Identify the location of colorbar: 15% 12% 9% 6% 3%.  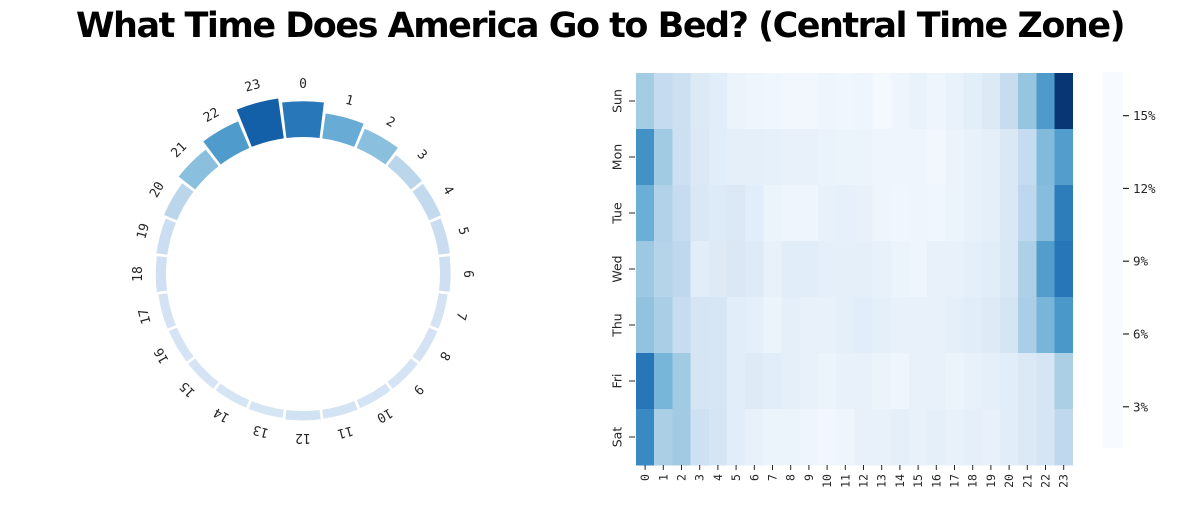
(1129, 260).